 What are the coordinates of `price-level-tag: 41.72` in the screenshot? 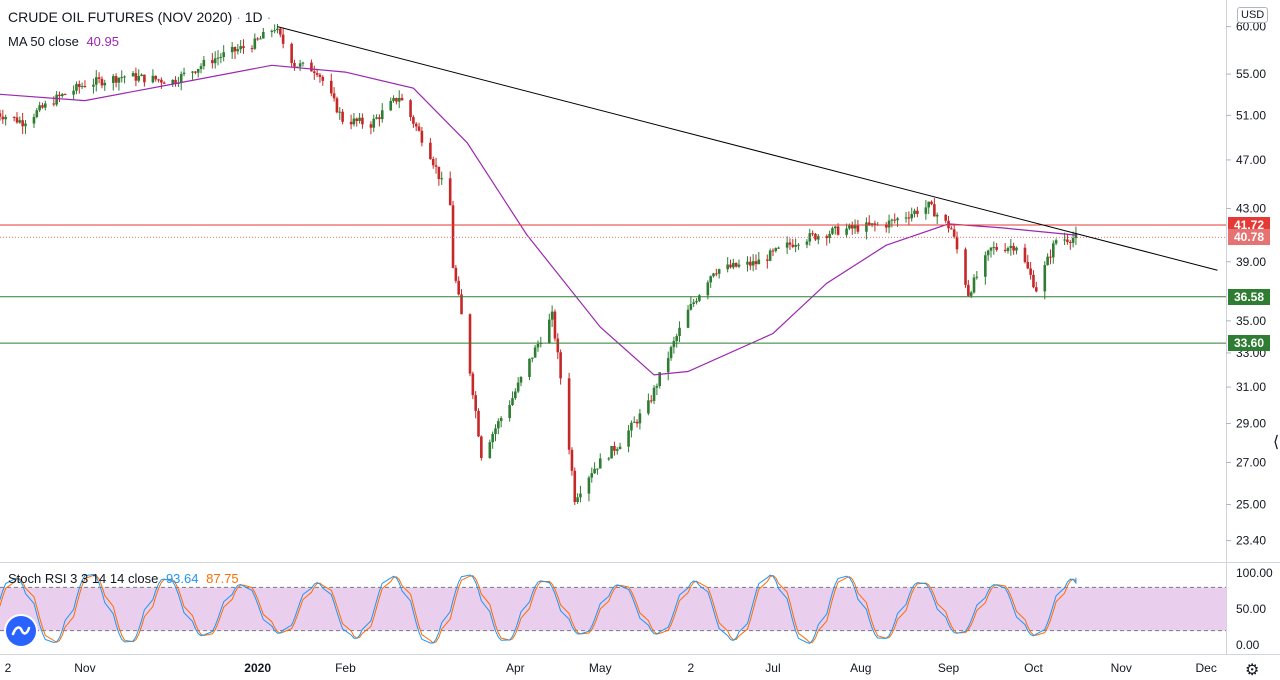 It's located at (1249, 224).